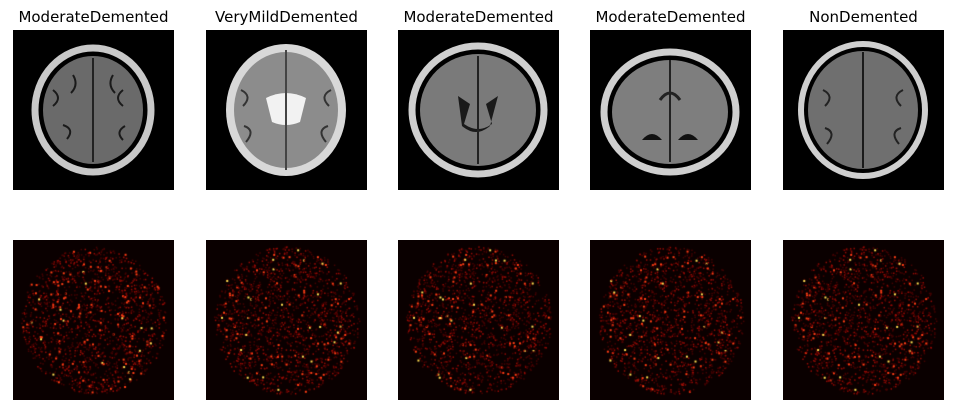  What do you see at coordinates (863, 17) in the screenshot?
I see `column-title: NonDemented` at bounding box center [863, 17].